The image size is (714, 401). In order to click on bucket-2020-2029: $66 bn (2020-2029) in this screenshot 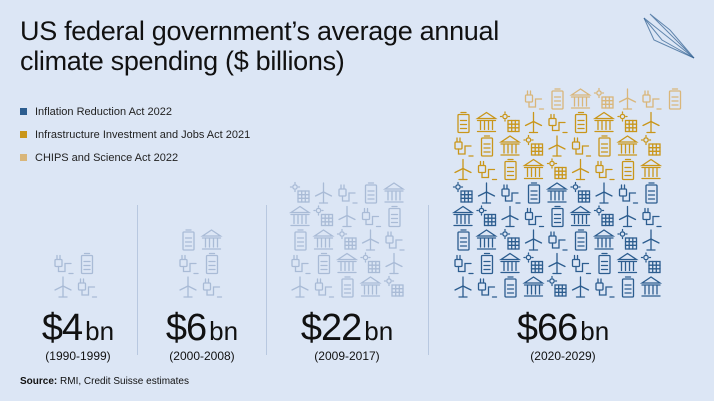, I will do `click(563, 335)`.